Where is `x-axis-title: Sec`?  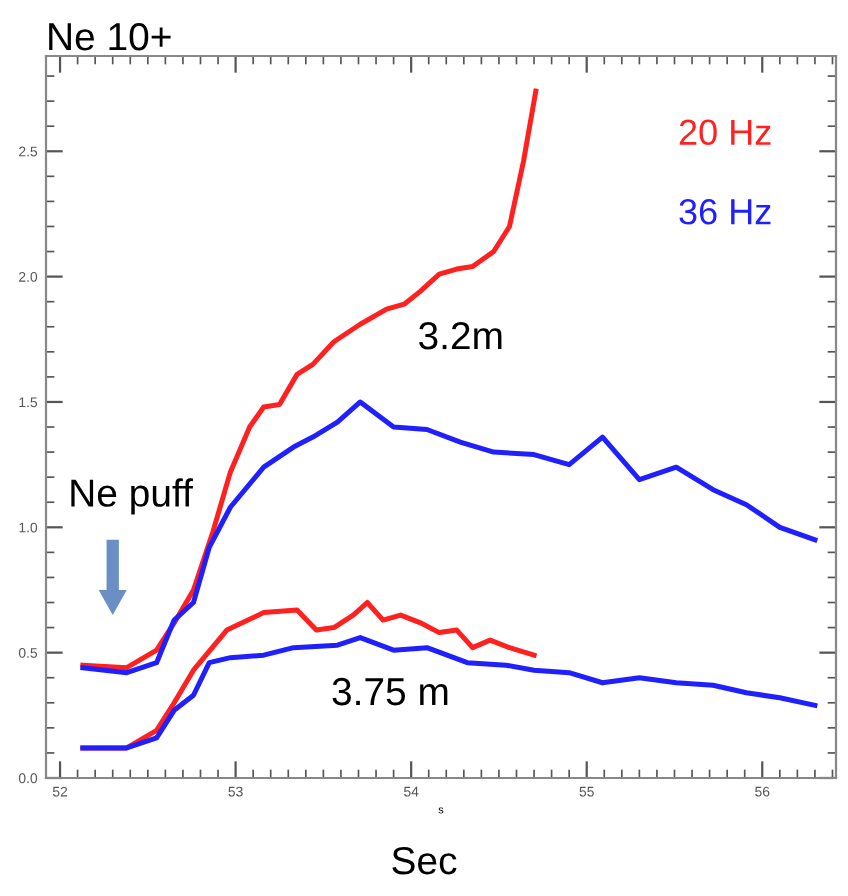
x-axis-title: Sec is located at coordinates (424, 860).